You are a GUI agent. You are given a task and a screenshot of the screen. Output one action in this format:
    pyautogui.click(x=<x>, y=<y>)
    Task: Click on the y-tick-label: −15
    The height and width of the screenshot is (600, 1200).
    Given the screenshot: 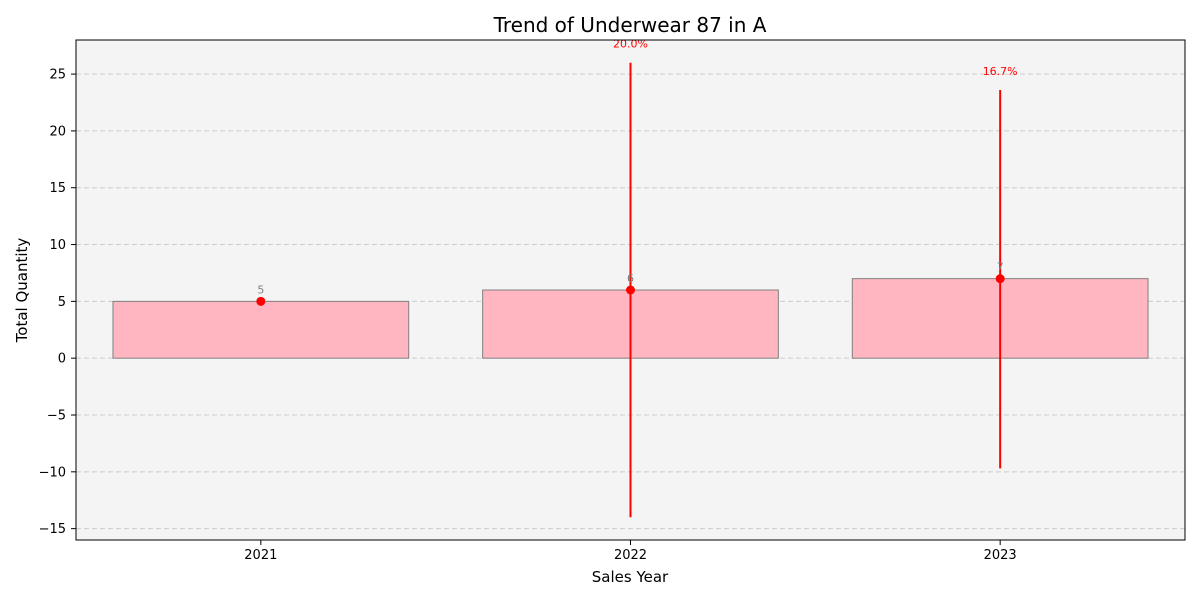 What is the action you would take?
    pyautogui.click(x=52, y=529)
    